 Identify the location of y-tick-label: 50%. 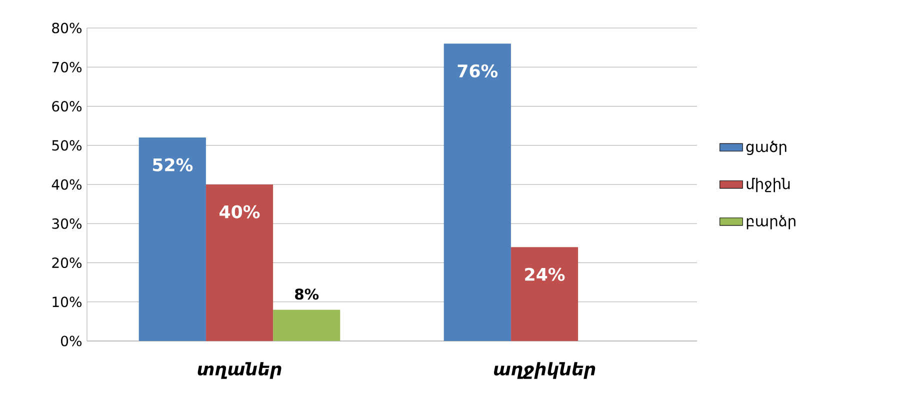
(67, 145).